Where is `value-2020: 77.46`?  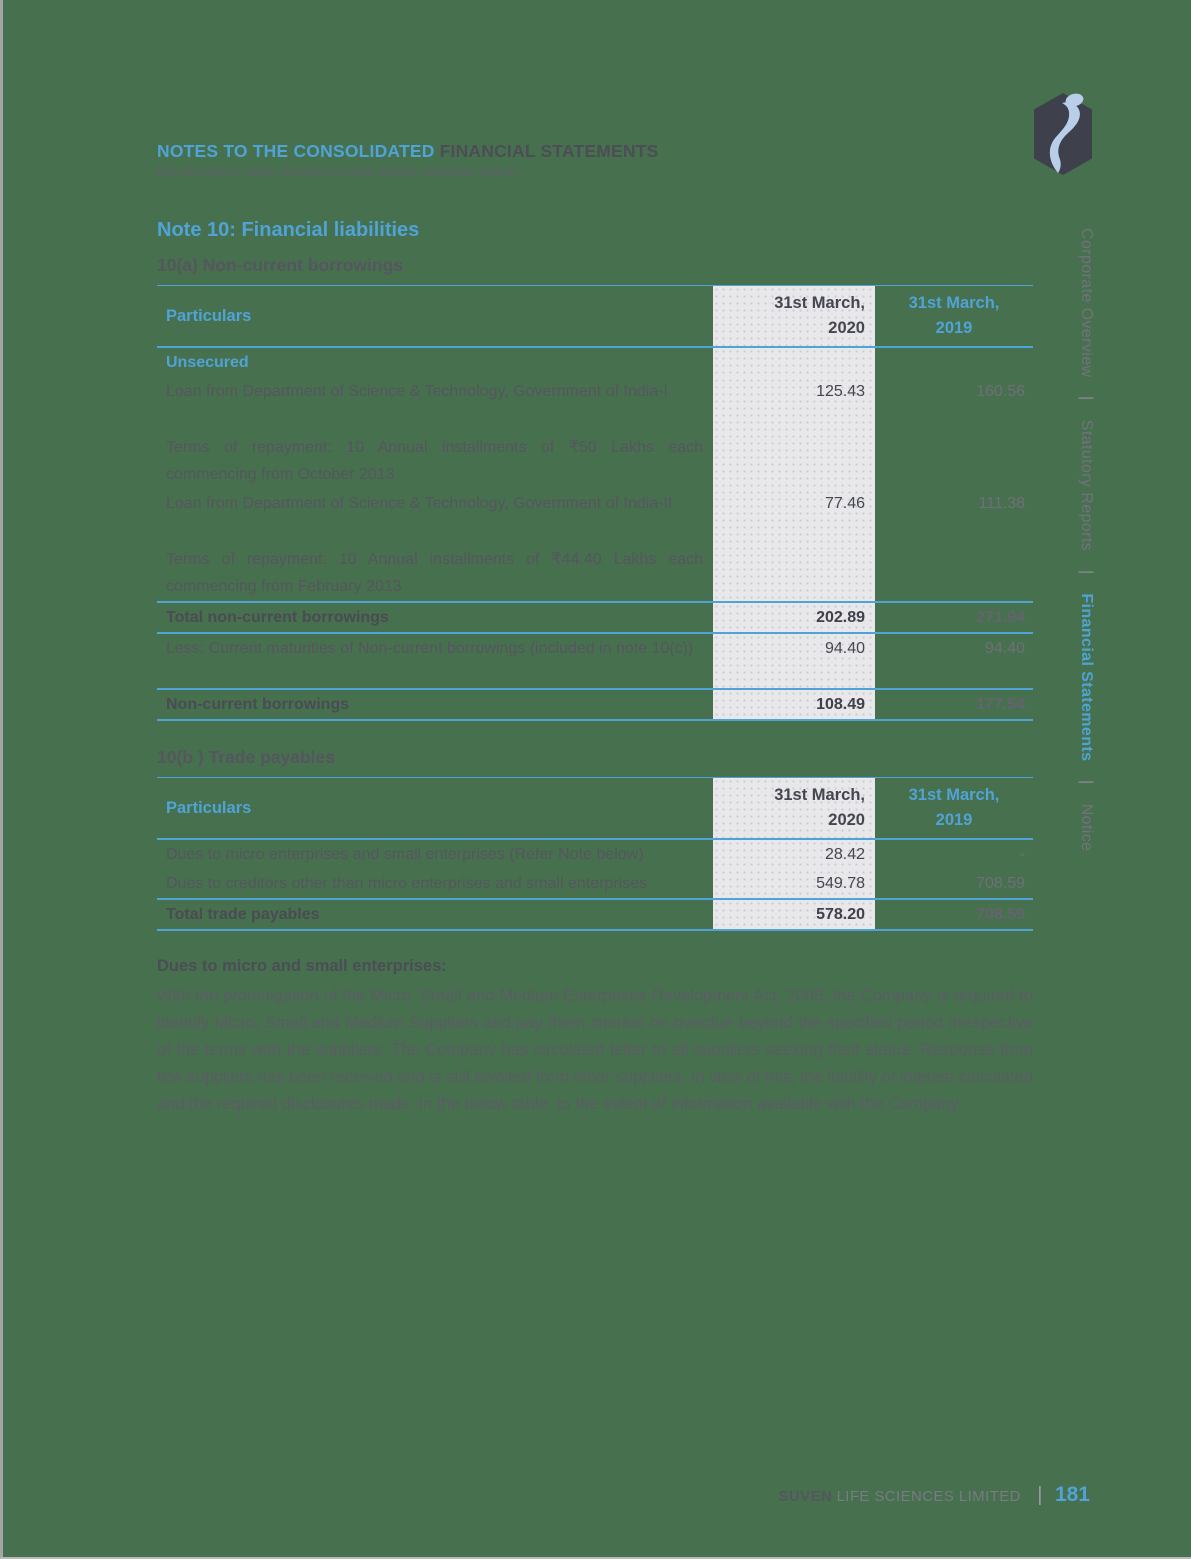 value-2020: 77.46 is located at coordinates (794, 517).